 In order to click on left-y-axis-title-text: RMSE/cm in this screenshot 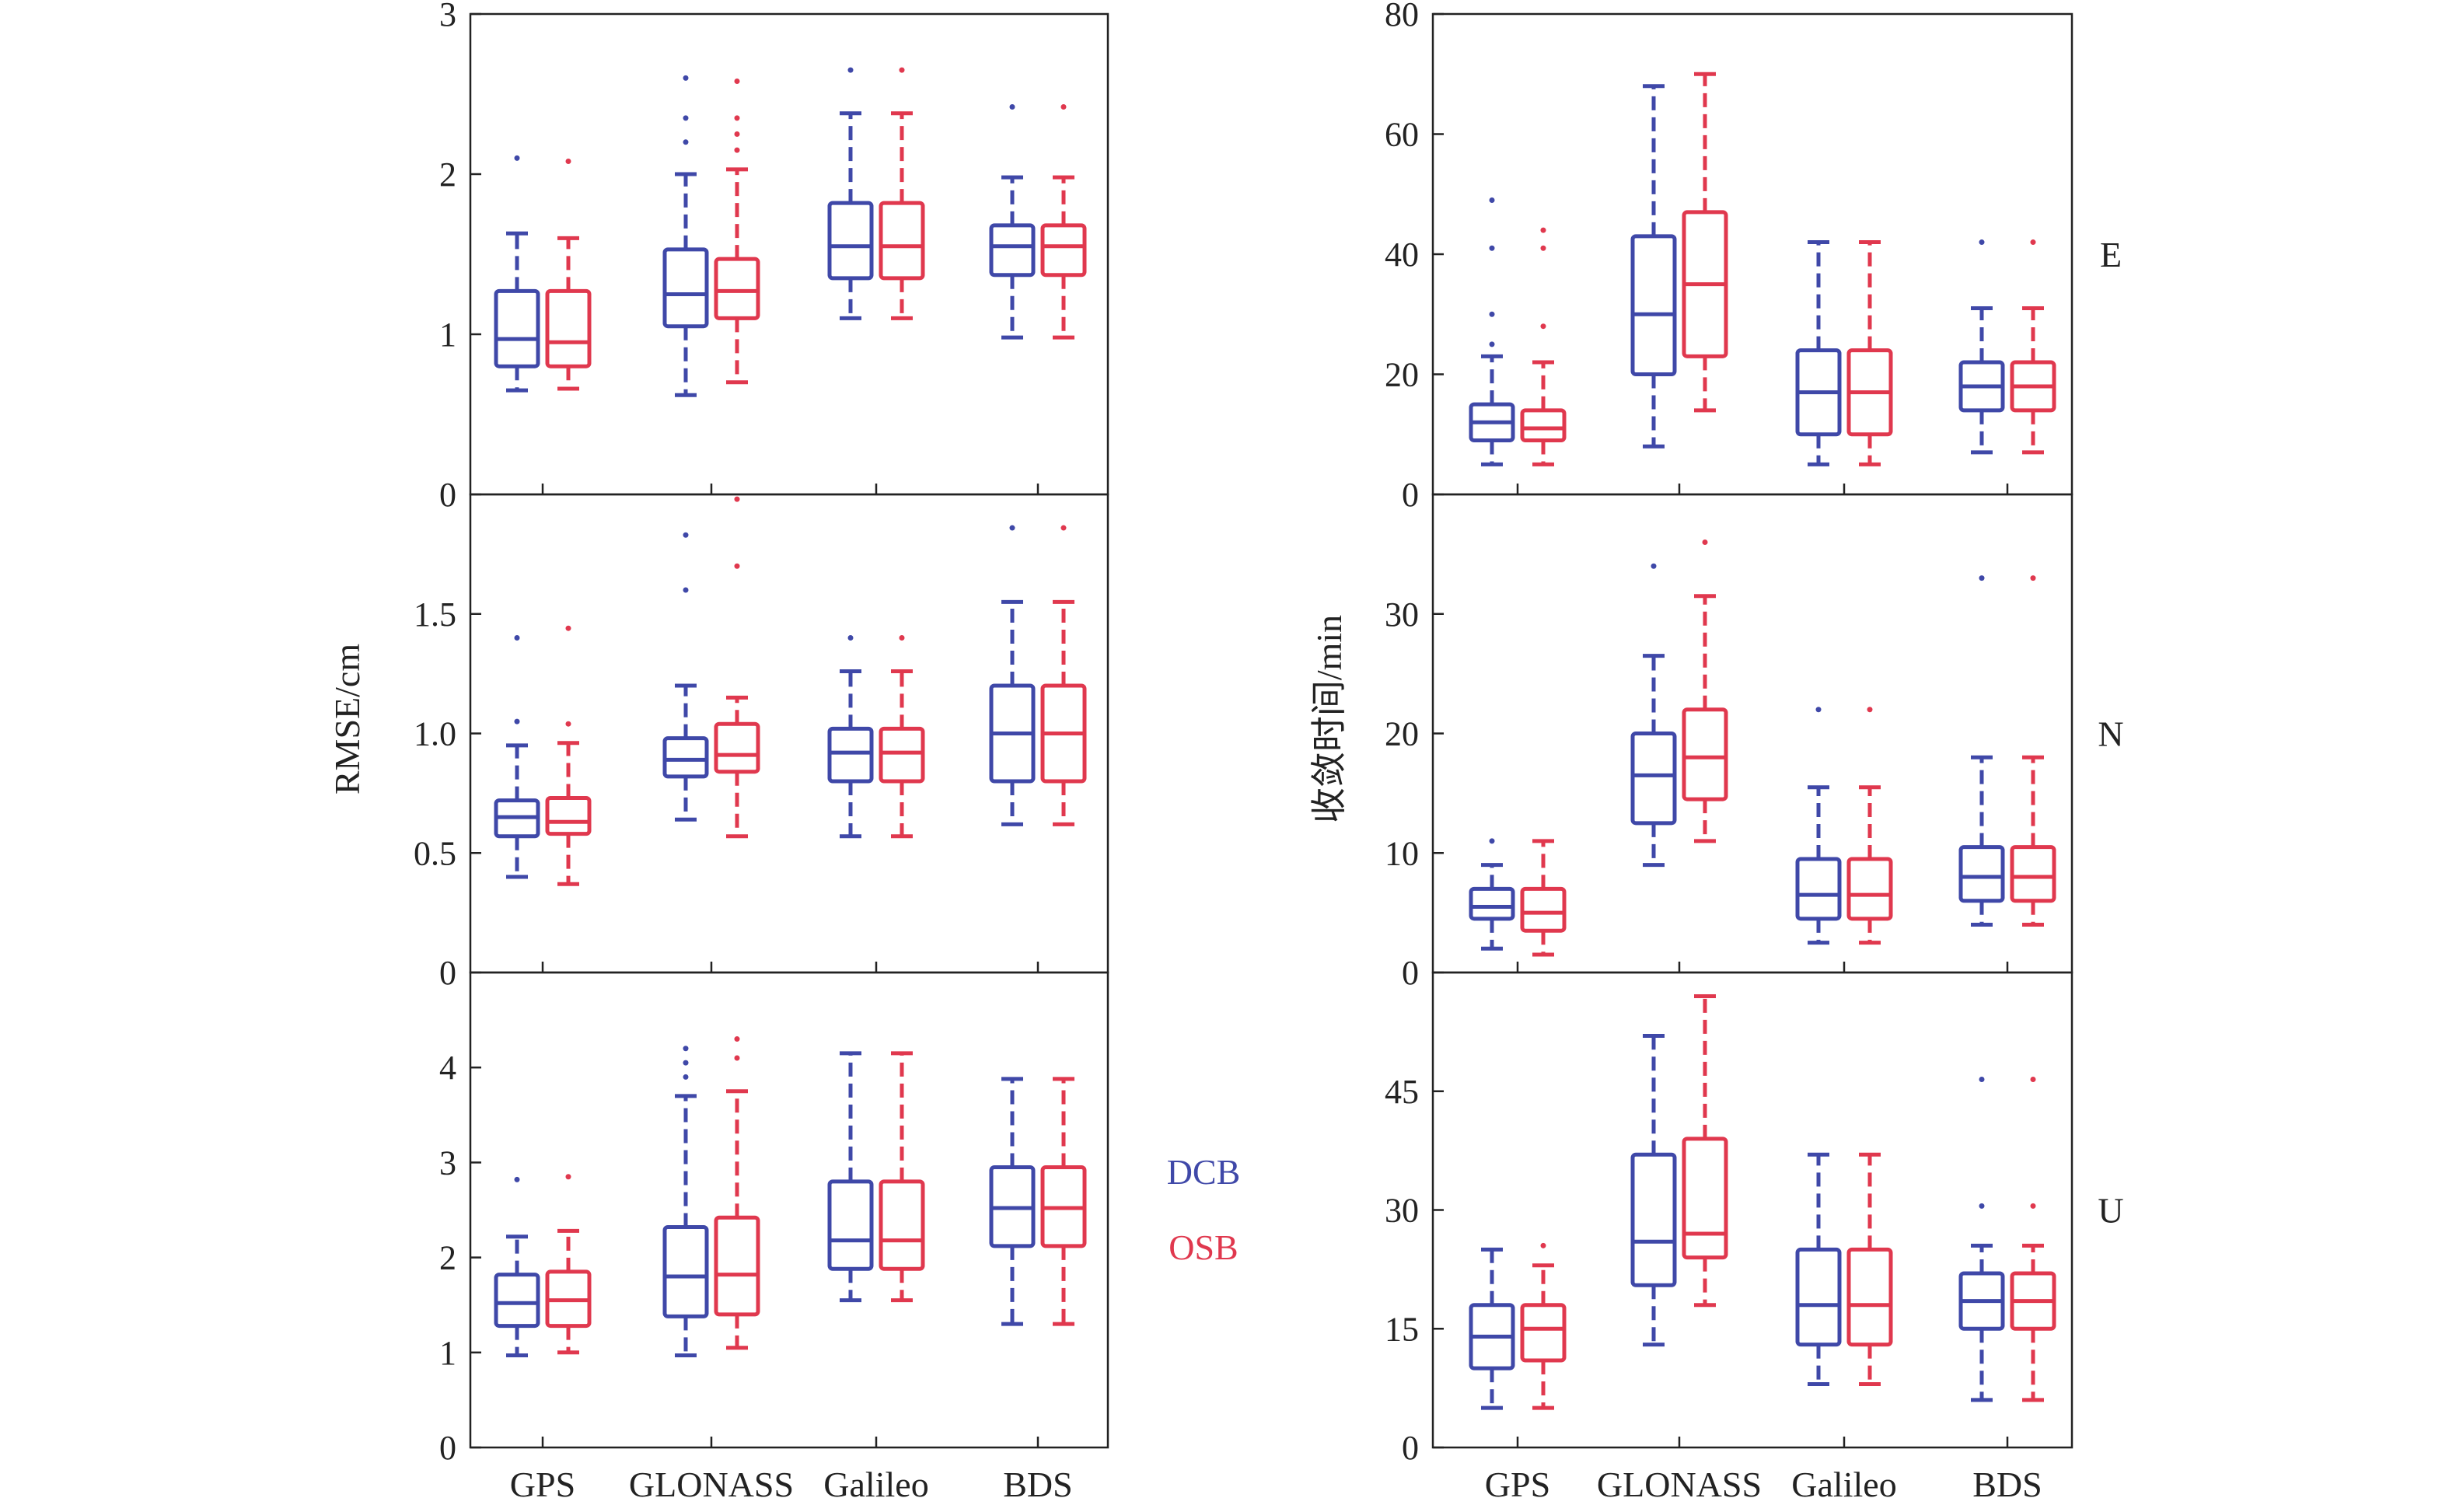, I will do `click(347, 719)`.